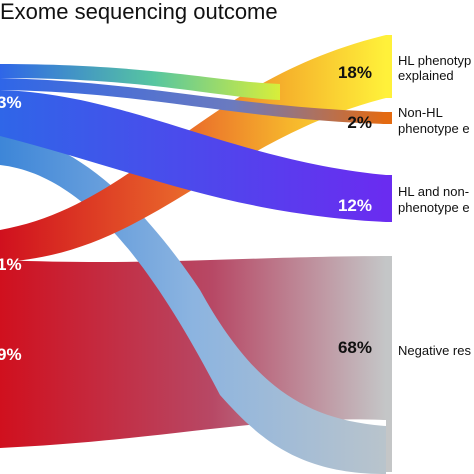 The image size is (474, 474). I want to click on target-label-negative: Negative res, so click(434, 350).